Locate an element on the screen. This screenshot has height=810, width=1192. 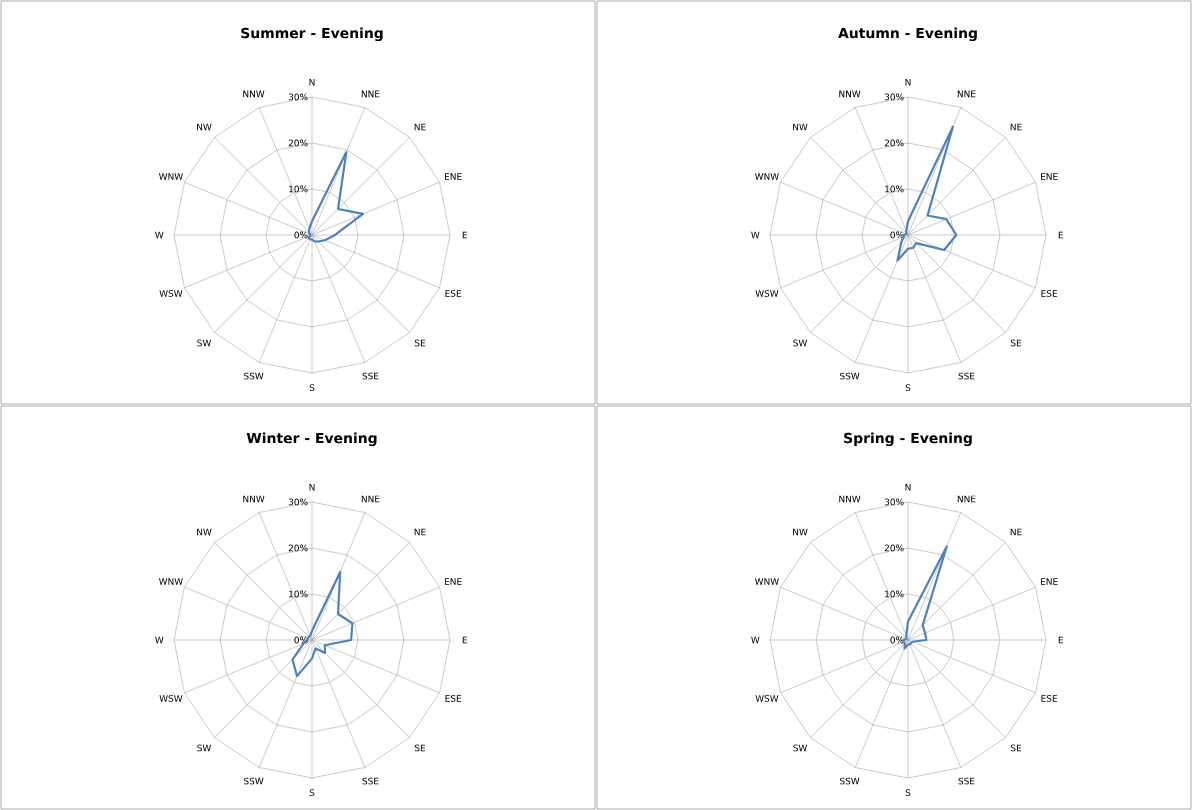
chart-title: Summer - Evening is located at coordinates (312, 34).